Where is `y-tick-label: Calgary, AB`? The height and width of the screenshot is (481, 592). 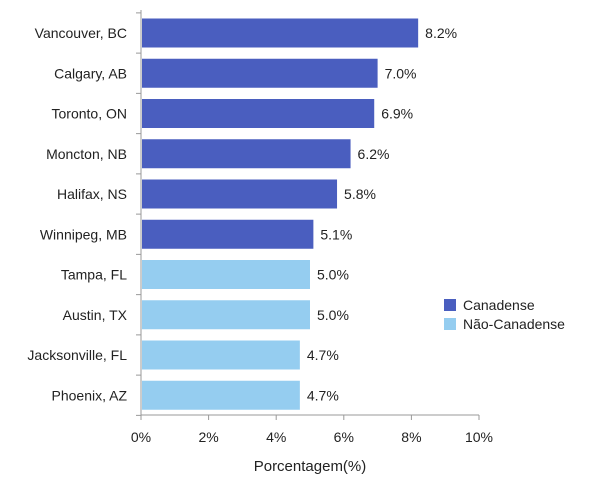 y-tick-label: Calgary, AB is located at coordinates (90, 73).